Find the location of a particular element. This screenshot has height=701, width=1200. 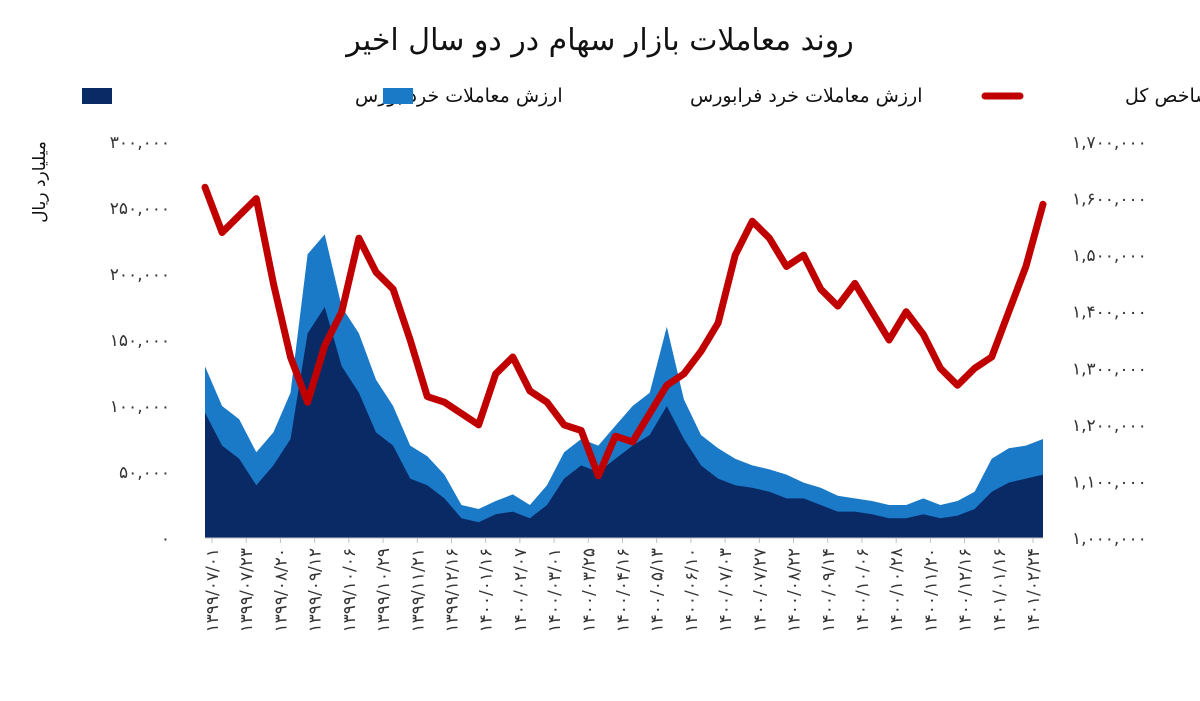

y-tick-left: ۱۵۰,۰۰۰ is located at coordinates (140, 341).